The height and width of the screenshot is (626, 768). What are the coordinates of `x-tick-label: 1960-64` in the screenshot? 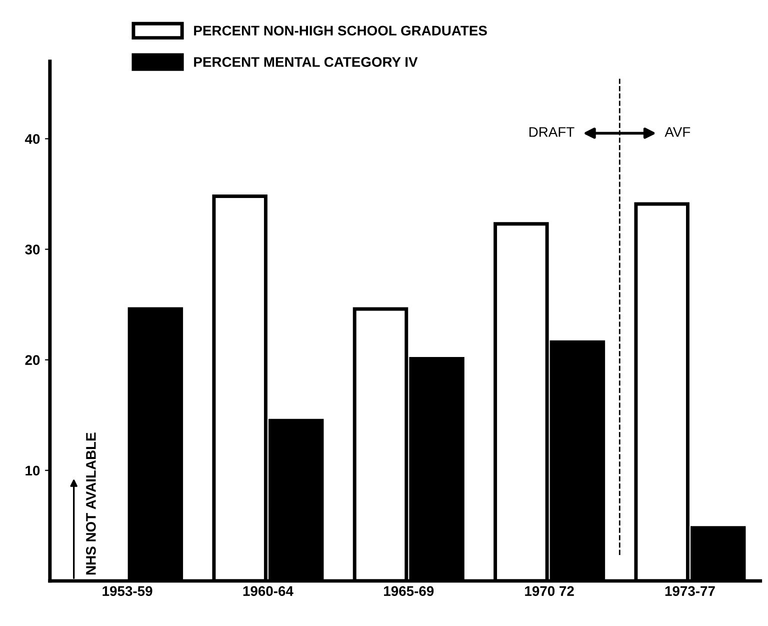 It's located at (268, 591).